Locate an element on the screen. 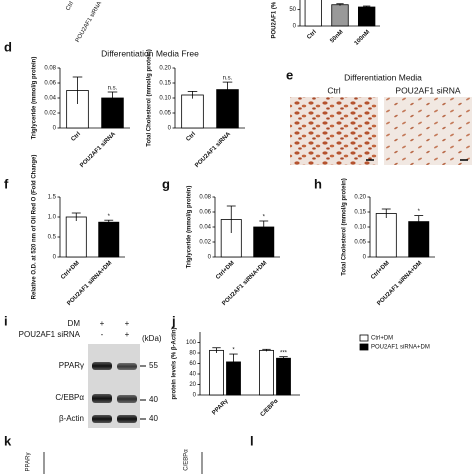  panel-label: d is located at coordinates (8, 46).